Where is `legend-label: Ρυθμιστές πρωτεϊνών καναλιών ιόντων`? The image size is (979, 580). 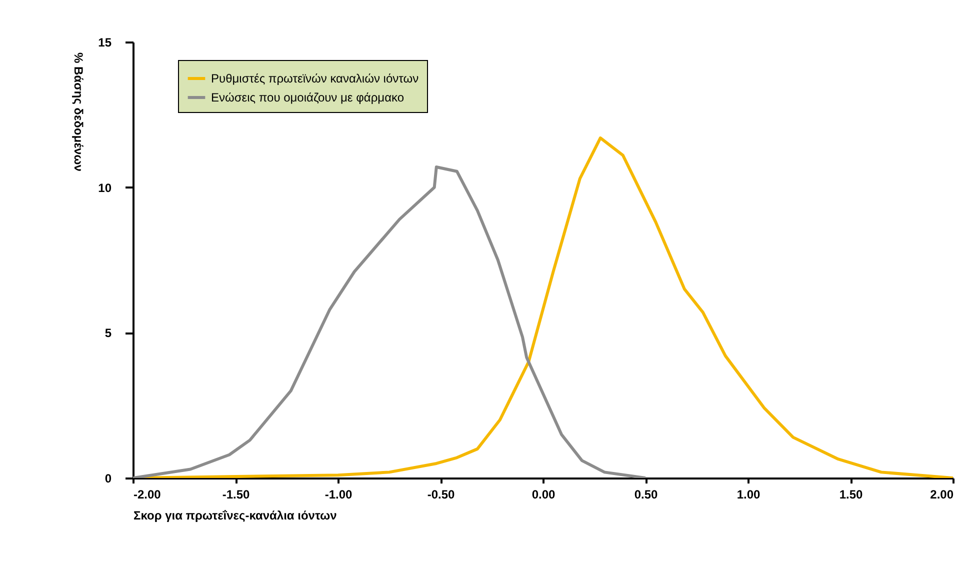
legend-label: Ρυθμιστές πρωτεϊνών καναλιών ιόντων is located at coordinates (315, 79).